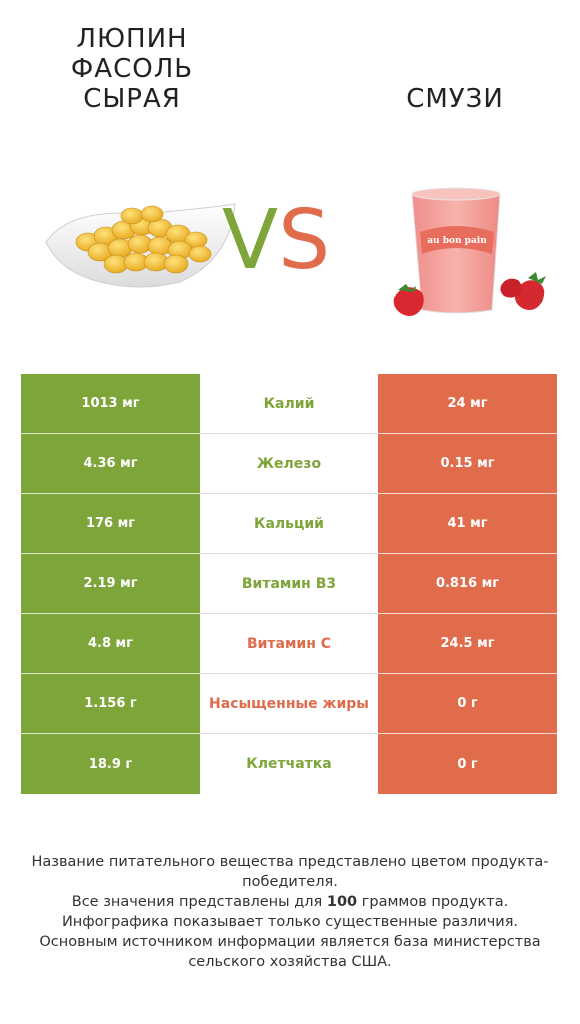 This screenshot has width=580, height=1024. I want to click on footer-line-2-post: граммов продукта., so click(433, 902).